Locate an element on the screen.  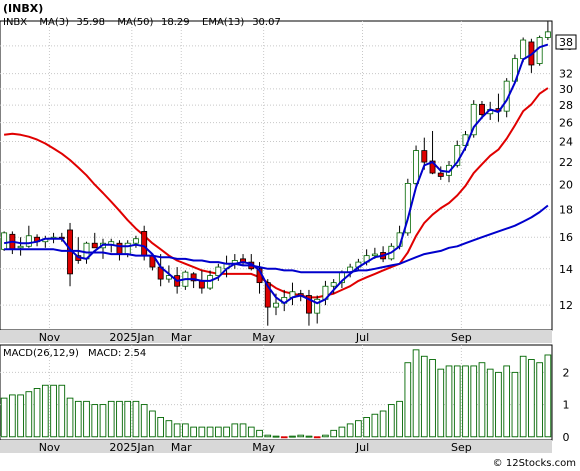
legend-series-name: EMA(13) is located at coordinates (223, 22).